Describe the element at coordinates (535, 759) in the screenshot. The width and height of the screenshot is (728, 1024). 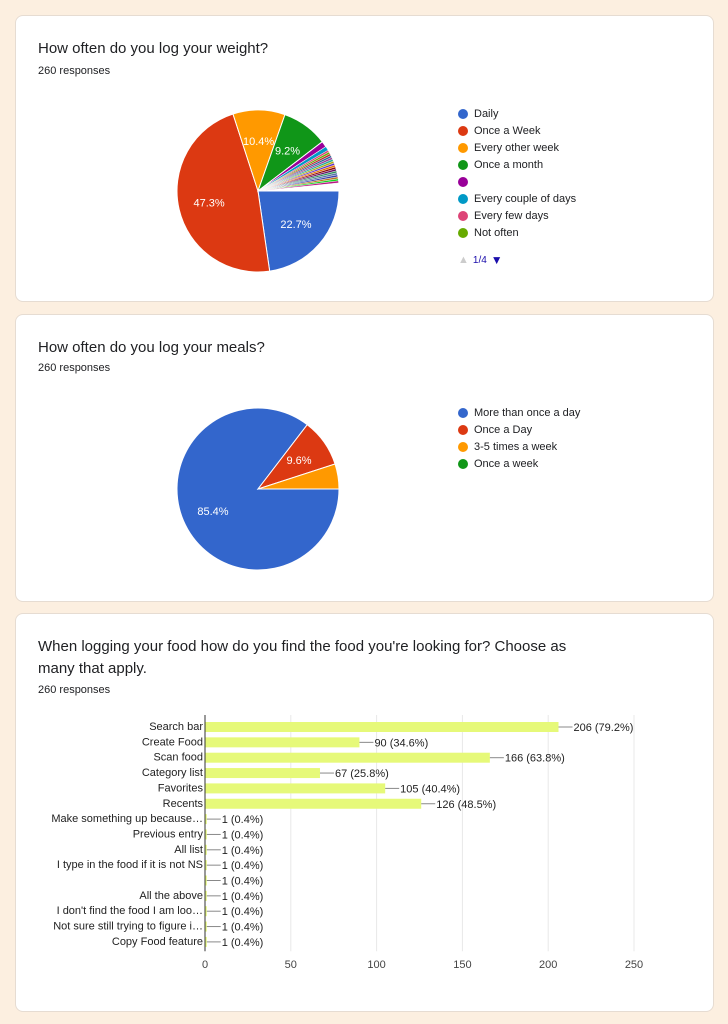
I see `data-label: 166 (63.8%)` at that location.